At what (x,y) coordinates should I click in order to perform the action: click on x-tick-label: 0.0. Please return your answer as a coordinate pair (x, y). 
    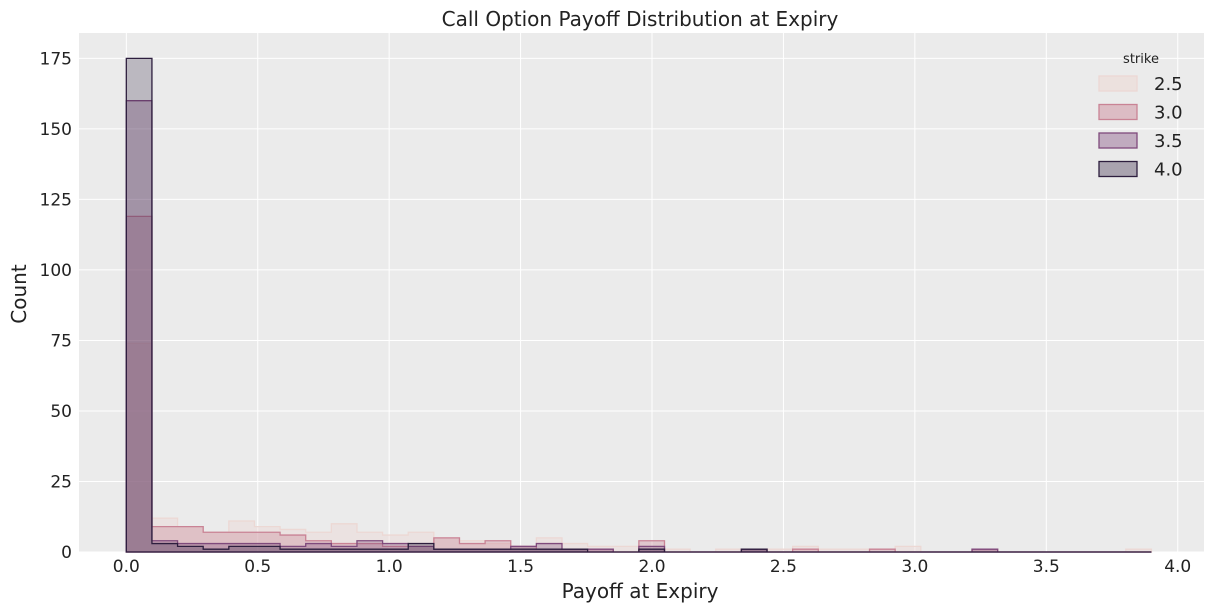
    Looking at the image, I should click on (126, 567).